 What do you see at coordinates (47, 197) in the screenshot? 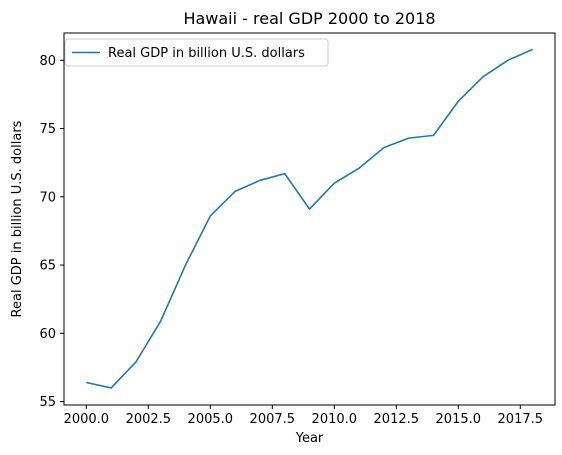
I see `y-tick-label: 70` at bounding box center [47, 197].